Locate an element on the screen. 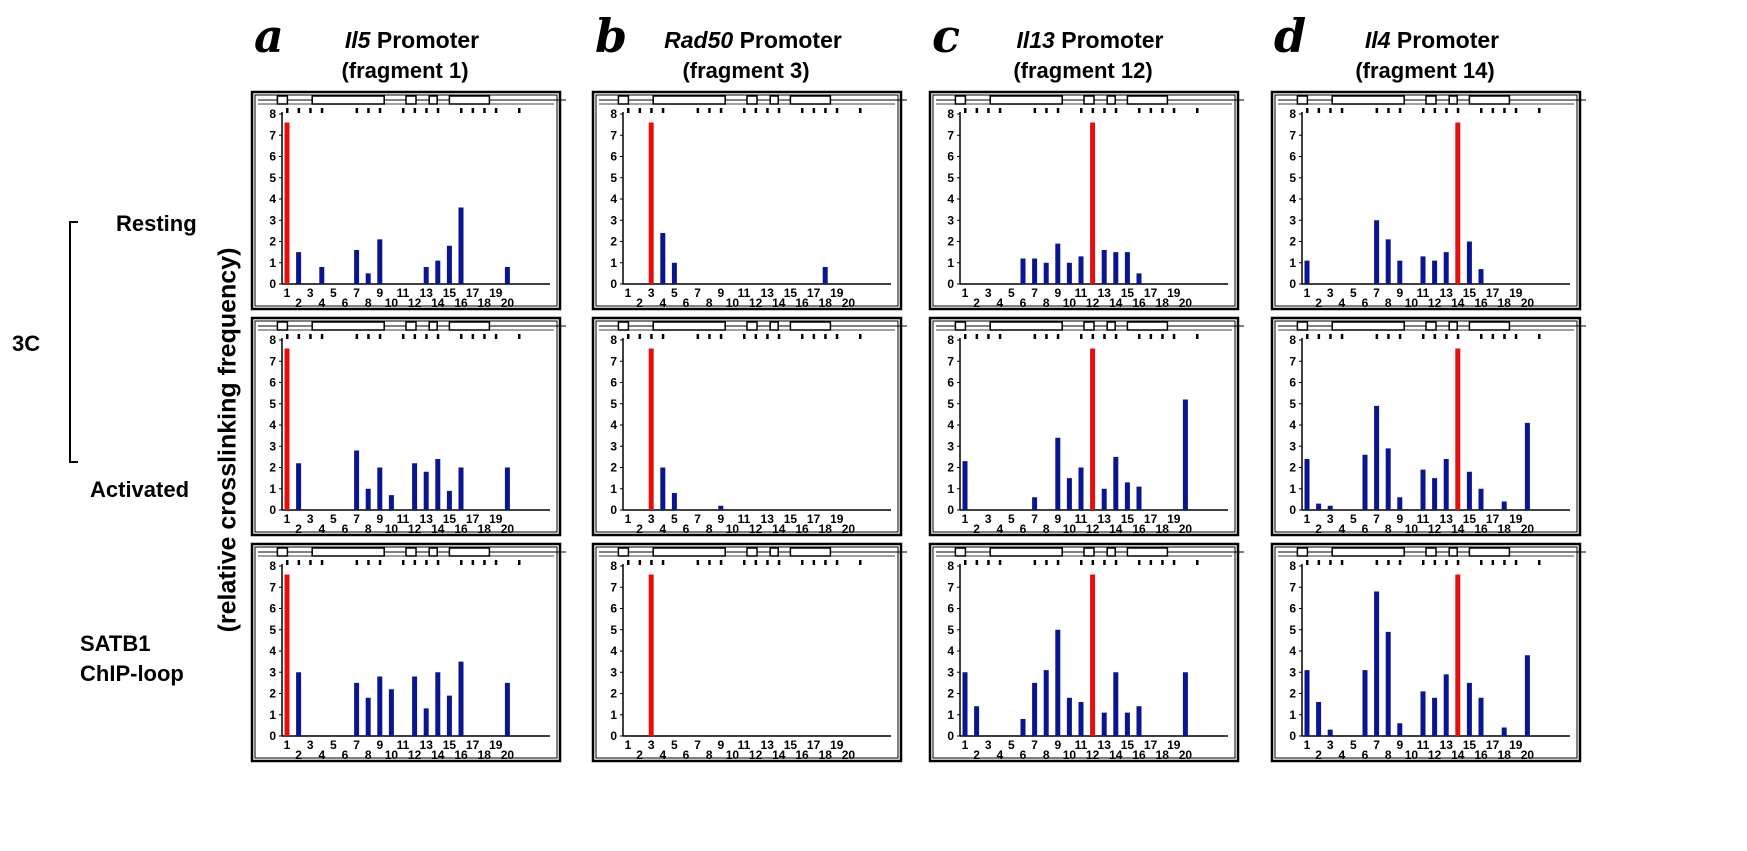 Image resolution: width=1747 pixels, height=851 pixels. x-tick-label: 3 is located at coordinates (988, 293).